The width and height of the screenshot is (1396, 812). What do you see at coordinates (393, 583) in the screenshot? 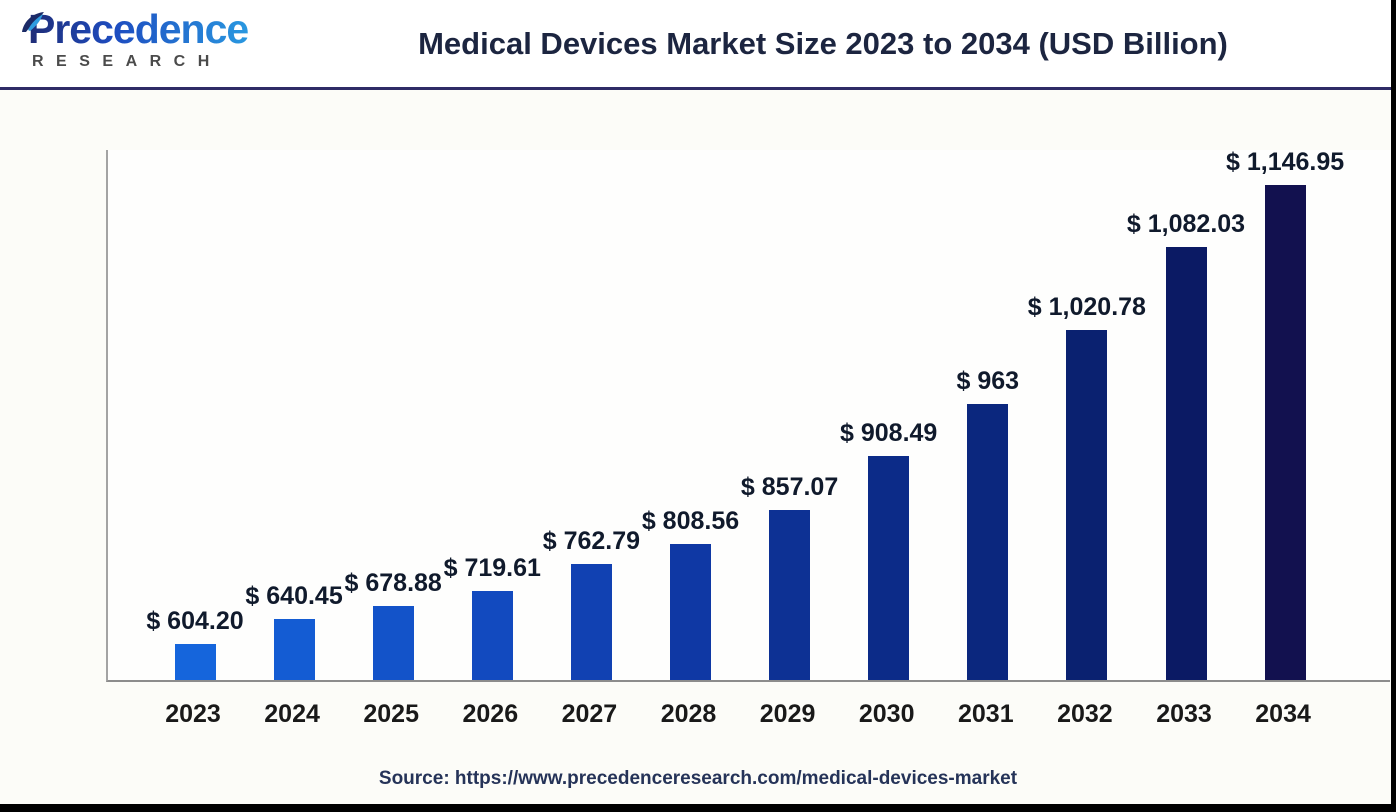
I see `value-label-2025: $ 678.88` at bounding box center [393, 583].